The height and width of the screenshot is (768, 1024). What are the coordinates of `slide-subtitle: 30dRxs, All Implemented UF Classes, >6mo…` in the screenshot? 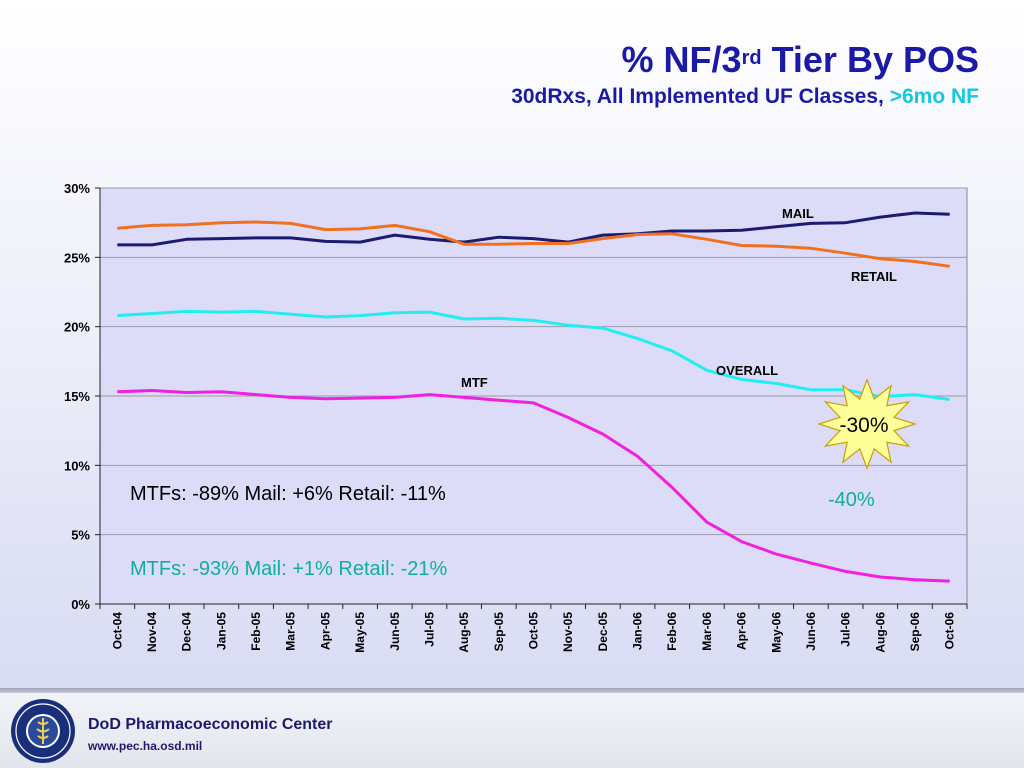 It's located at (745, 97).